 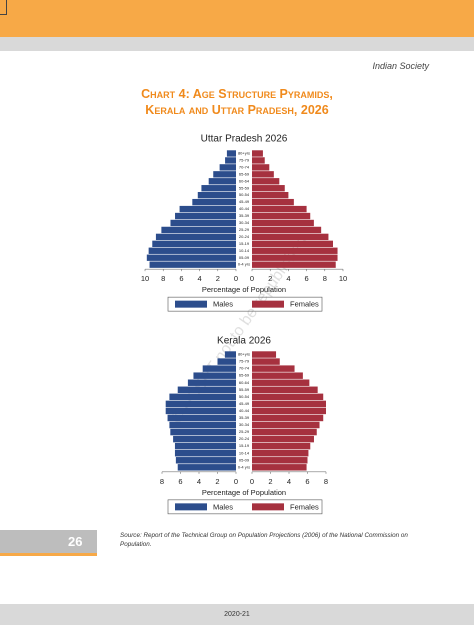 I want to click on page-number-box, so click(x=48, y=541).